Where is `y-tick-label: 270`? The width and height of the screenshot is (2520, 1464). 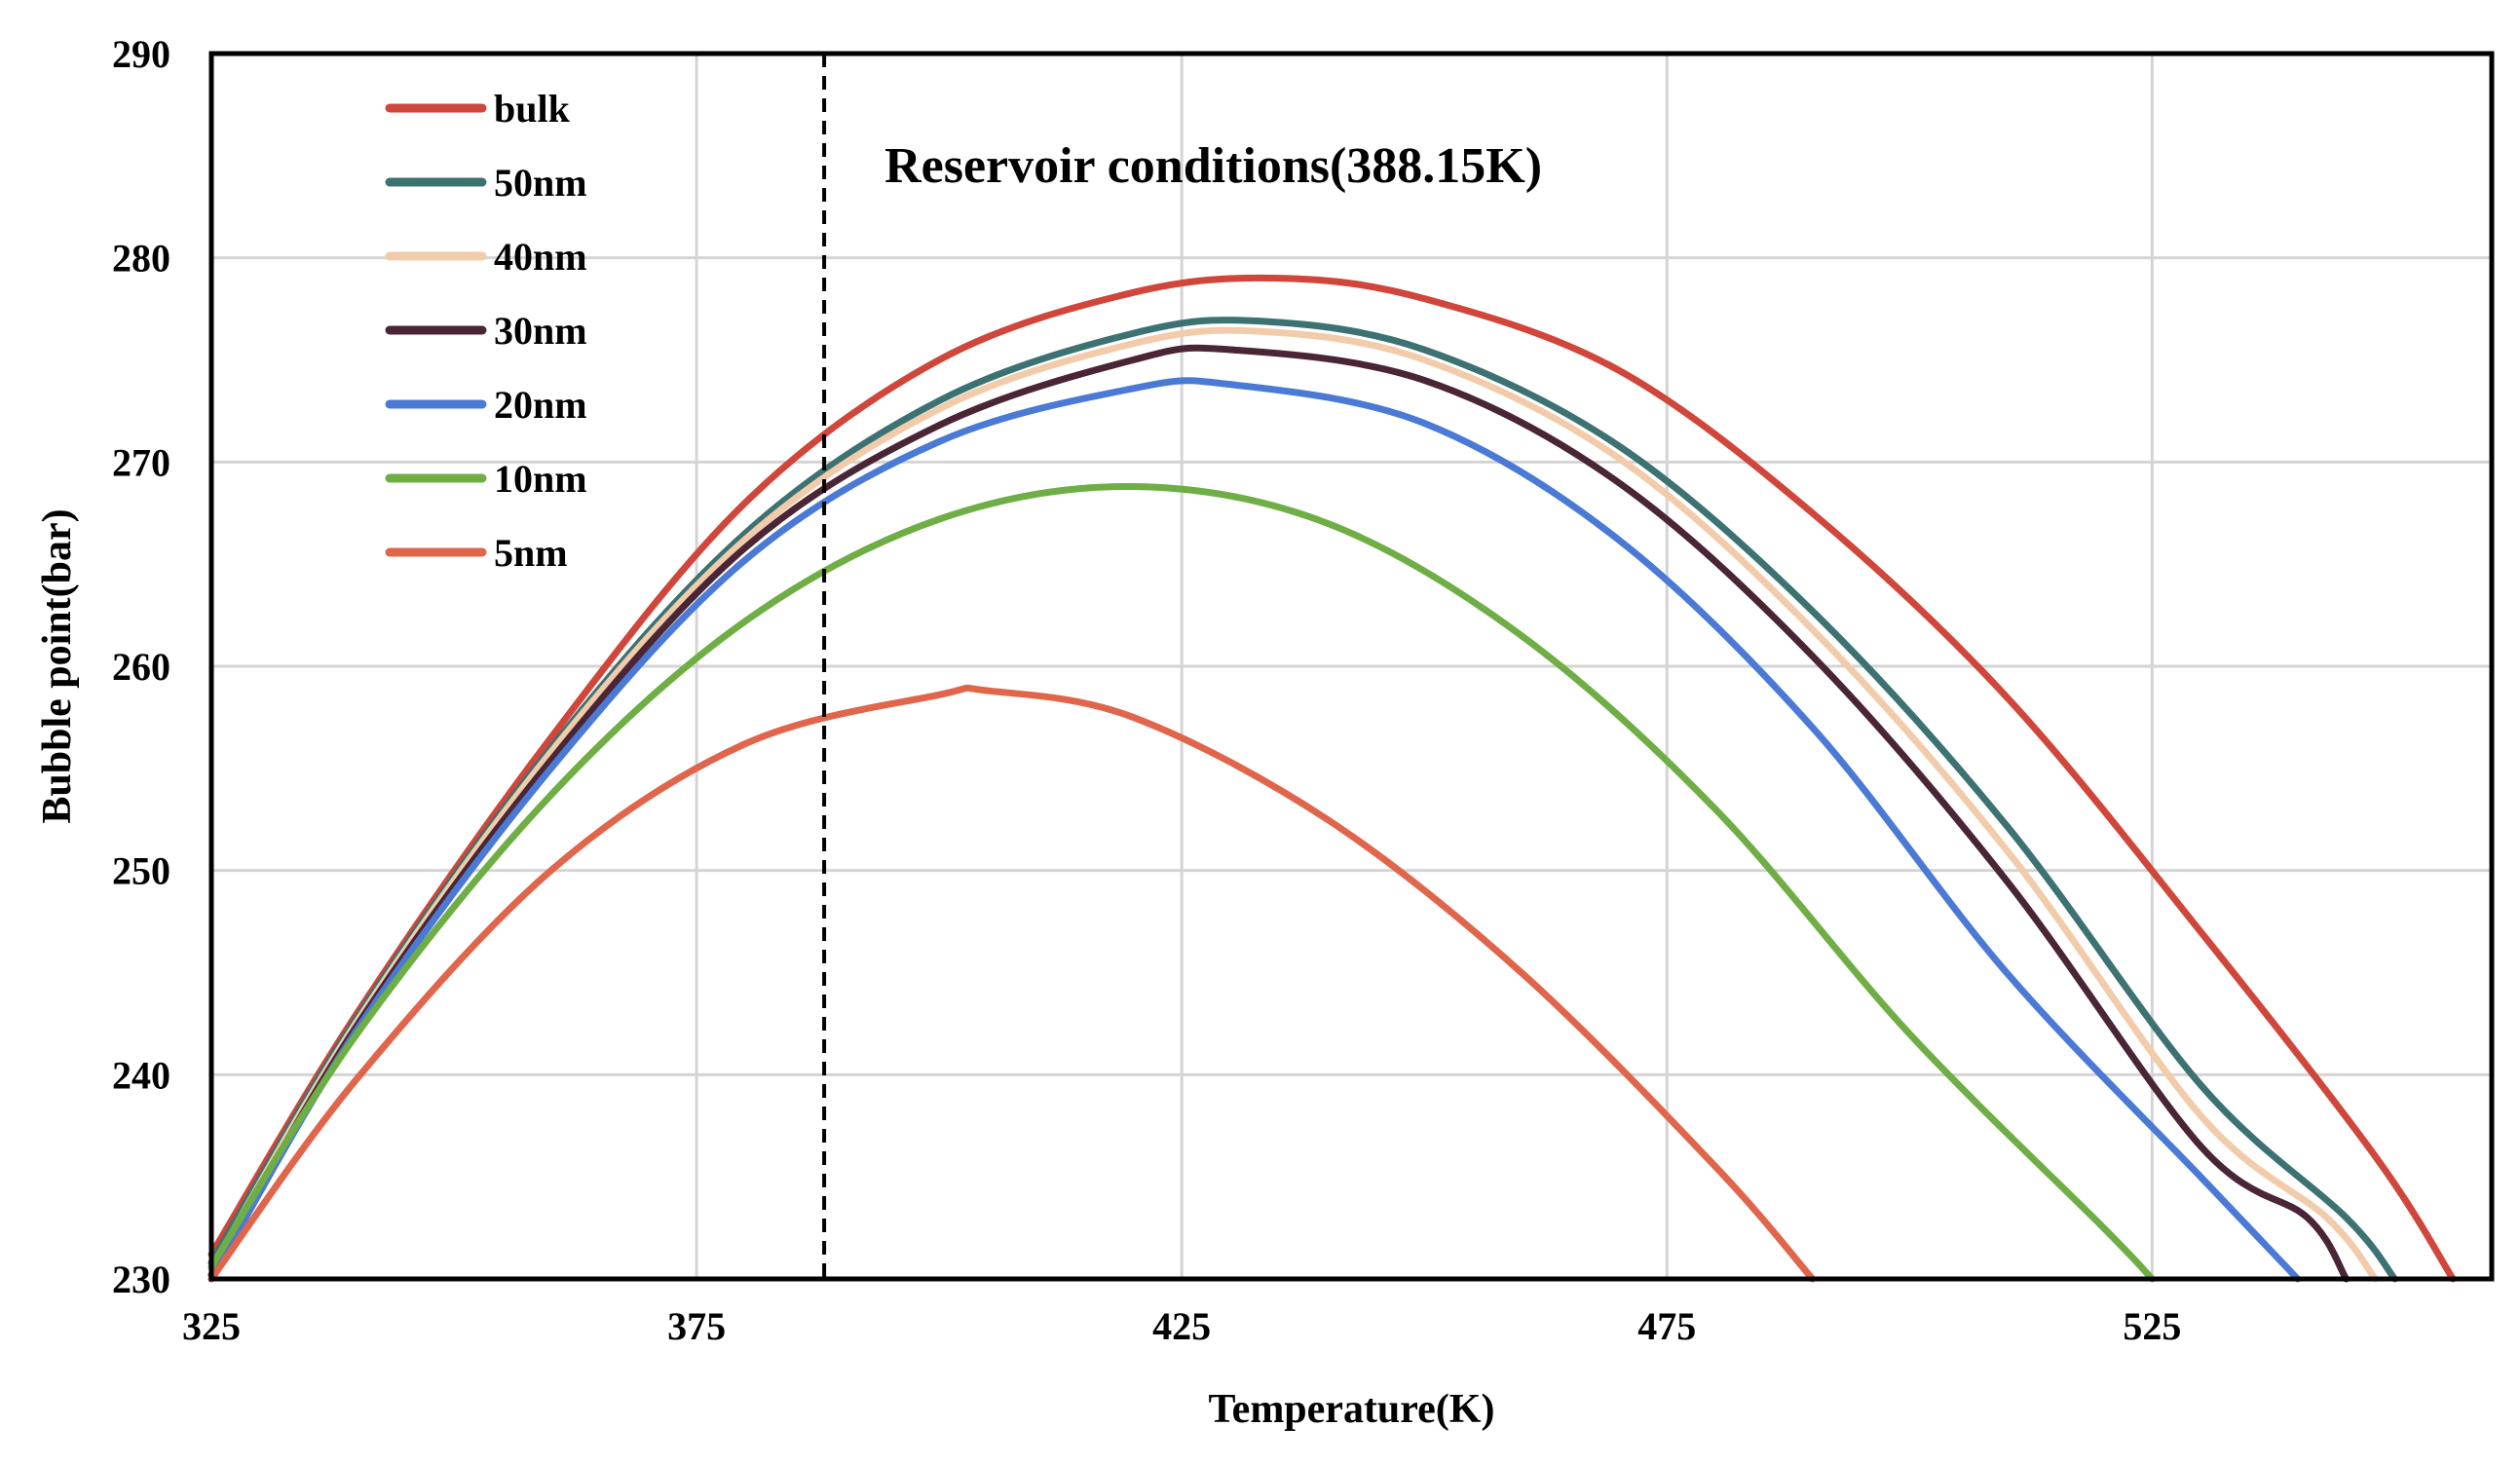
y-tick-label: 270 is located at coordinates (141, 462).